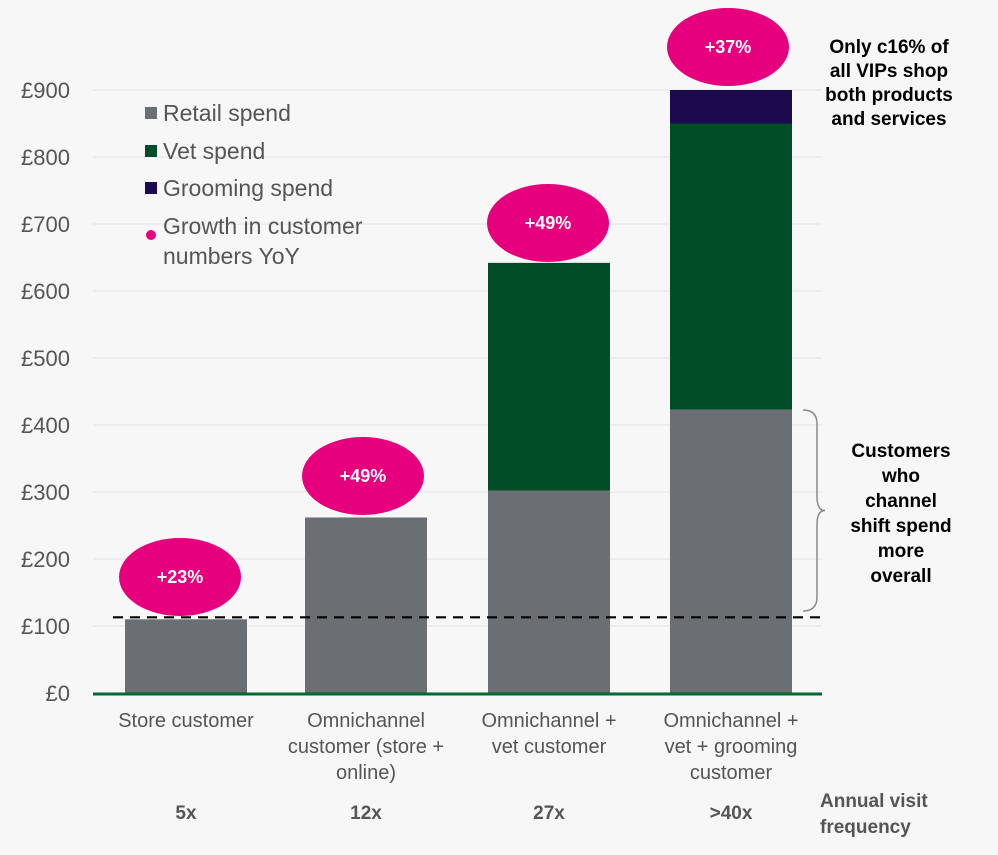 The height and width of the screenshot is (855, 998). I want to click on visit-frequency-title: frequency, so click(865, 827).